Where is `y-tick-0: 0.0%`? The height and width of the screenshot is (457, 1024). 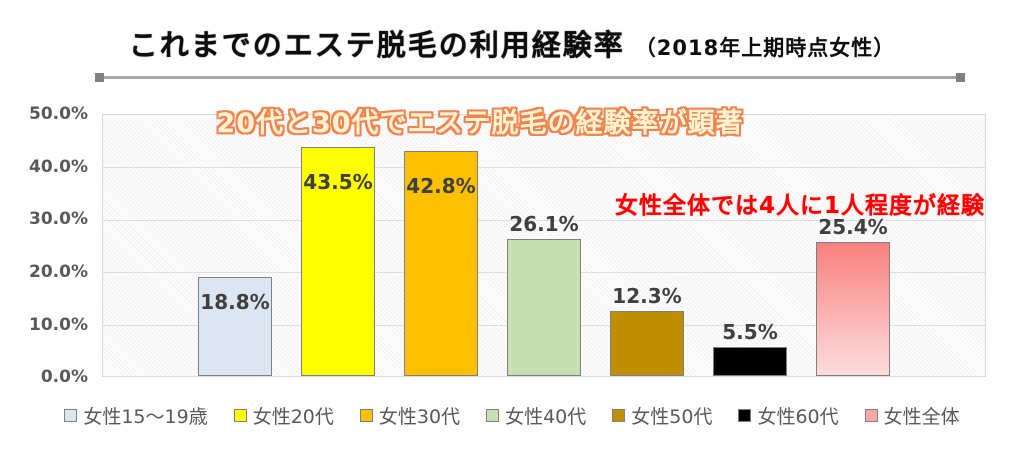 y-tick-0: 0.0% is located at coordinates (64, 377).